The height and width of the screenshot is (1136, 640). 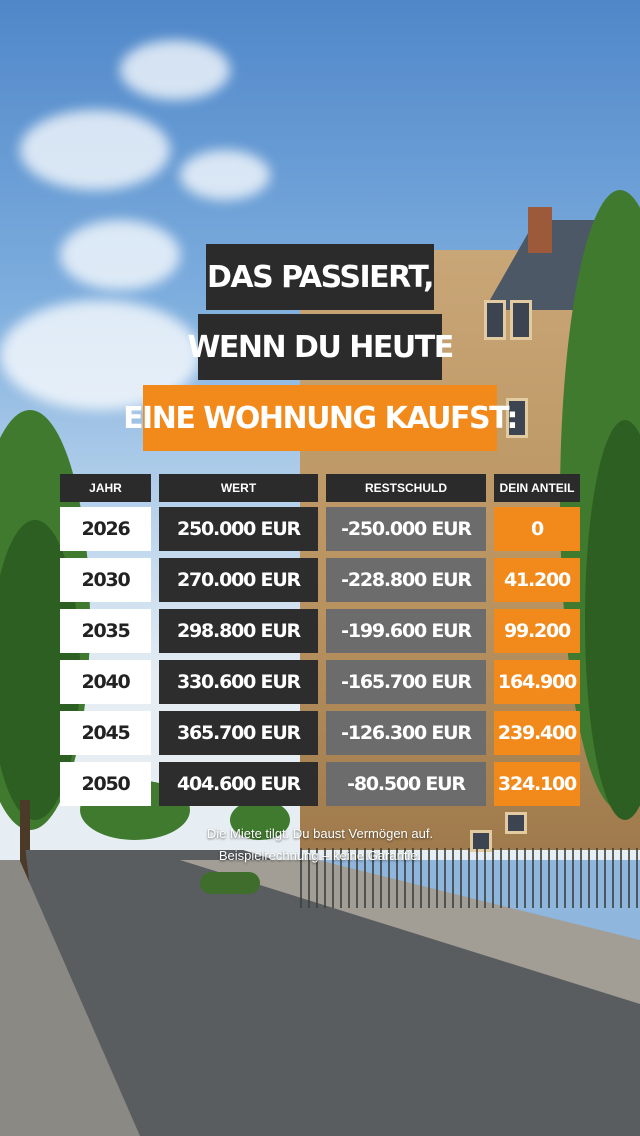 I want to click on cell-restschuld: -250.000 EUR, so click(x=406, y=529).